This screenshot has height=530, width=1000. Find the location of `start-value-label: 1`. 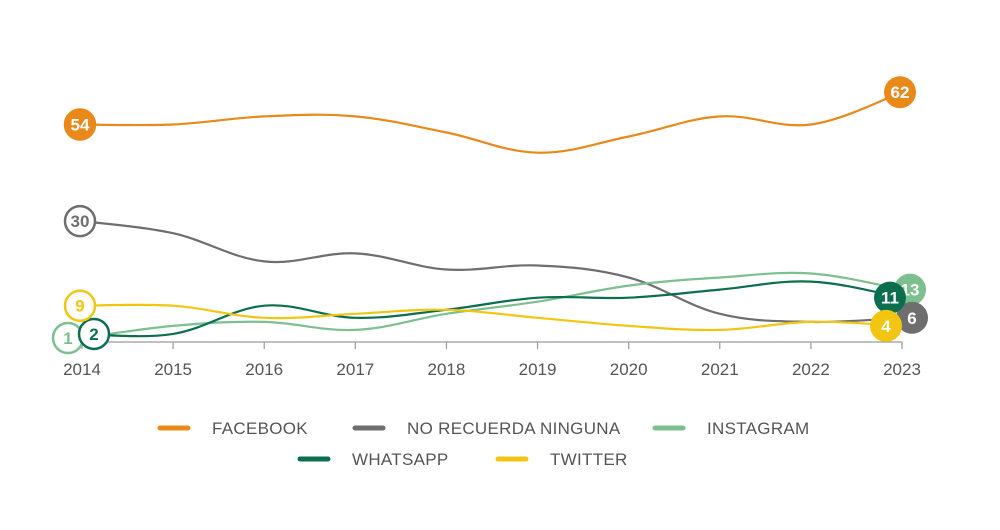

start-value-label: 1 is located at coordinates (67, 338).